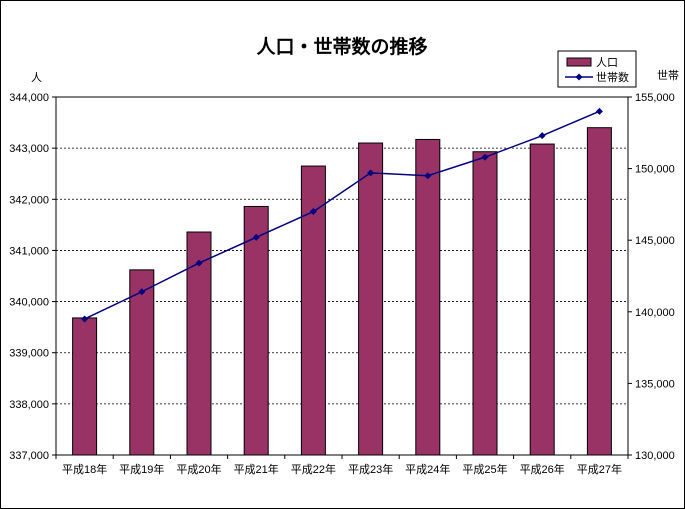 This screenshot has width=685, height=509. What do you see at coordinates (579, 77) in the screenshot?
I see `legend-households-marker` at bounding box center [579, 77].